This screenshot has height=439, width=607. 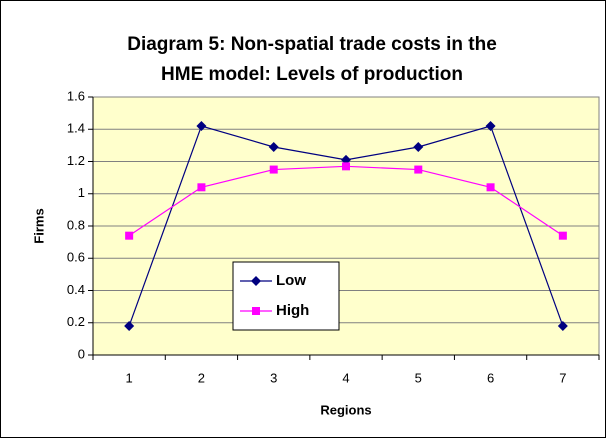 What do you see at coordinates (129, 377) in the screenshot?
I see `x-tick-label: 1` at bounding box center [129, 377].